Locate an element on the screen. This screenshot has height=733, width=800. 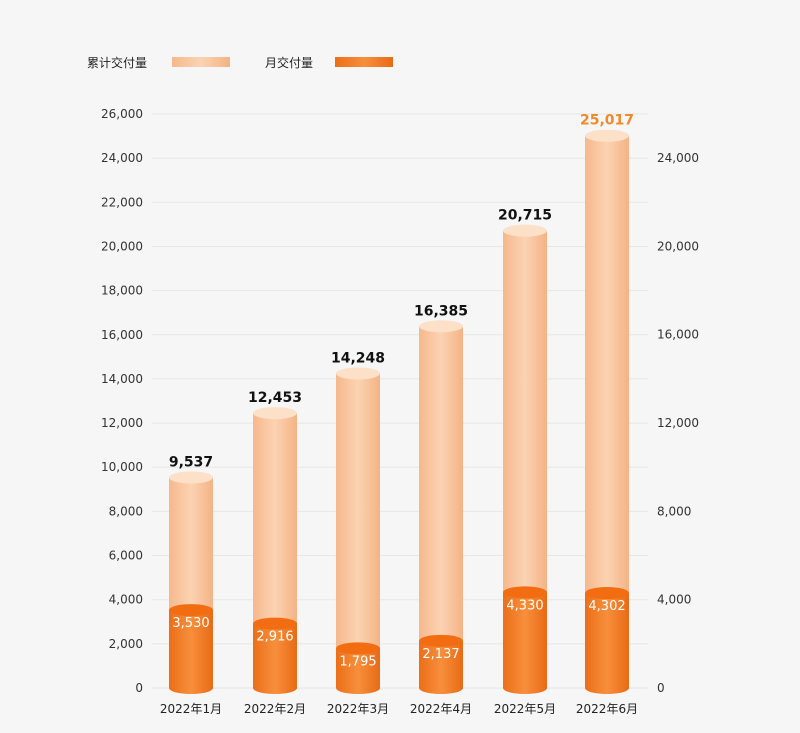
legend-label-cumulative: 累计交付量 is located at coordinates (117, 62).